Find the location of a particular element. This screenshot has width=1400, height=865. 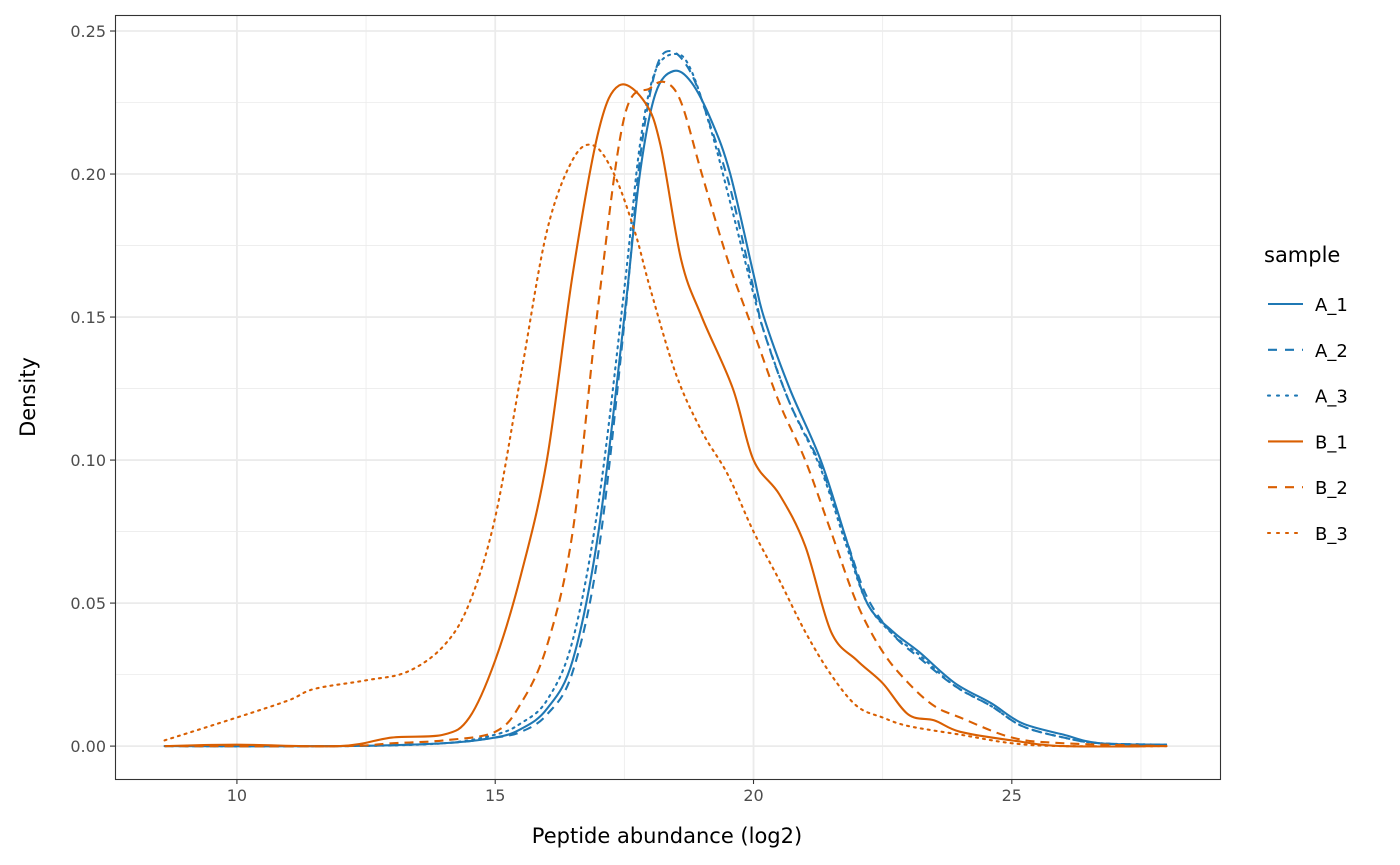

y-tick-label: 0.25 is located at coordinates (88, 31).